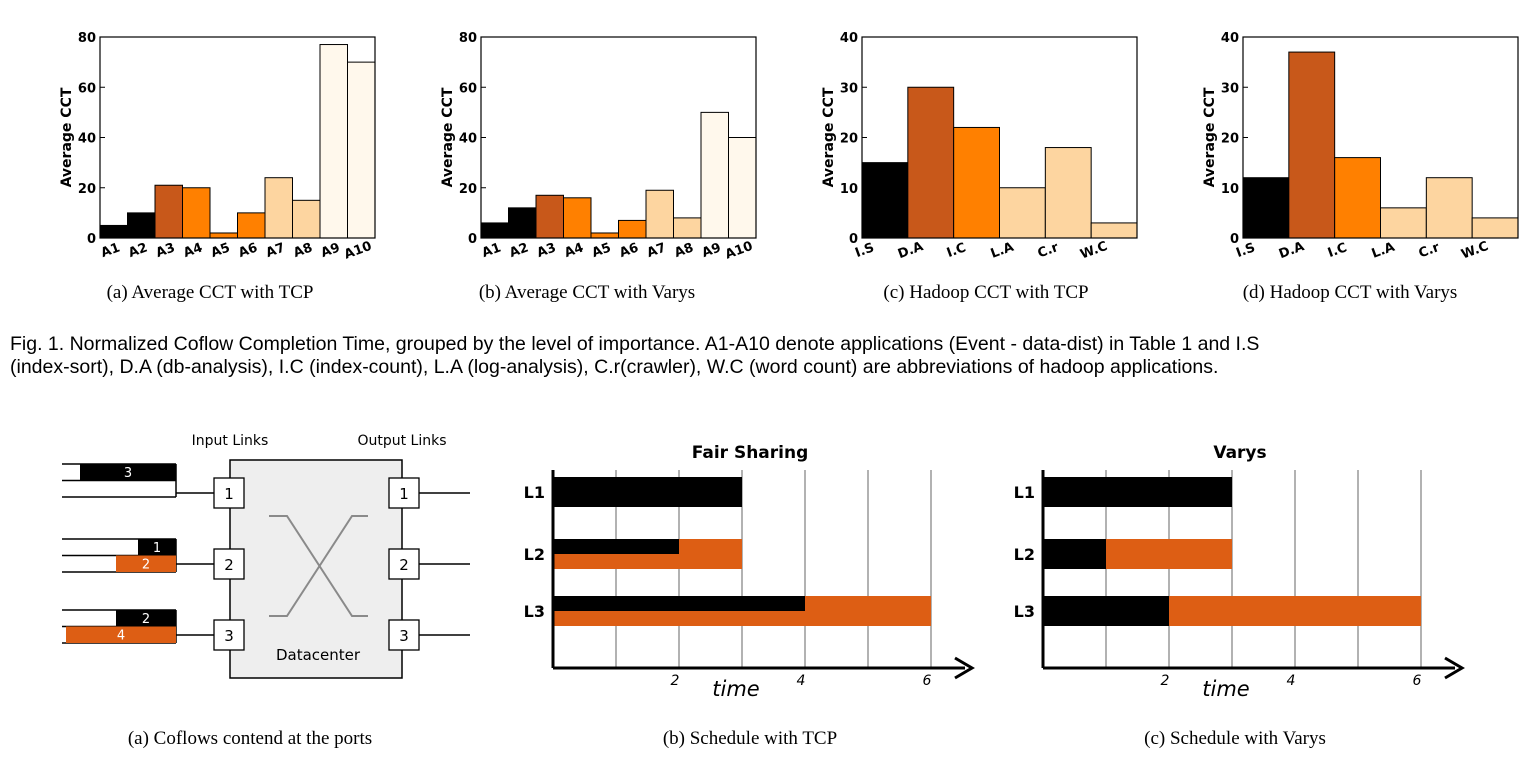 Image resolution: width=1524 pixels, height=762 pixels. Describe the element at coordinates (750, 738) in the screenshot. I see `subfigure-caption-2b: (b) Schedule with TCP` at that location.